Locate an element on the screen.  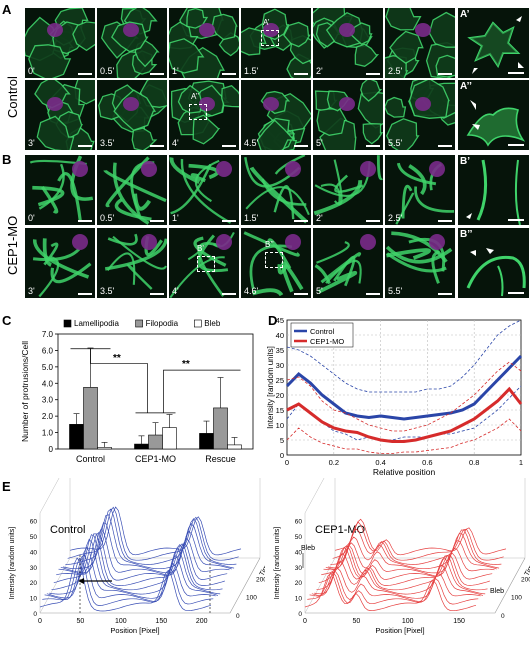
x-tick-label: 0 is located at coordinates (40, 621).